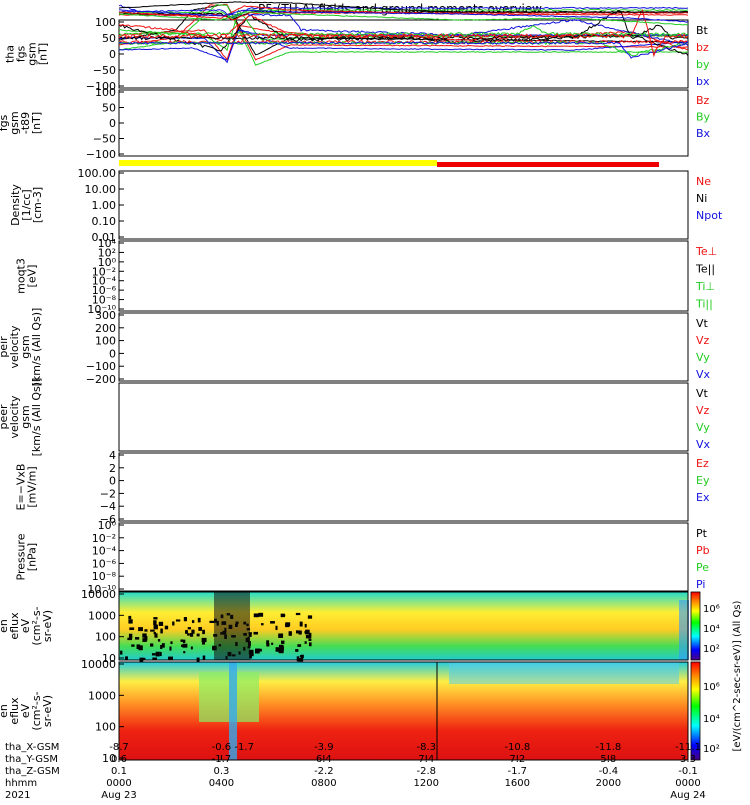  I want to click on legend-entry: Pe, so click(702, 567).